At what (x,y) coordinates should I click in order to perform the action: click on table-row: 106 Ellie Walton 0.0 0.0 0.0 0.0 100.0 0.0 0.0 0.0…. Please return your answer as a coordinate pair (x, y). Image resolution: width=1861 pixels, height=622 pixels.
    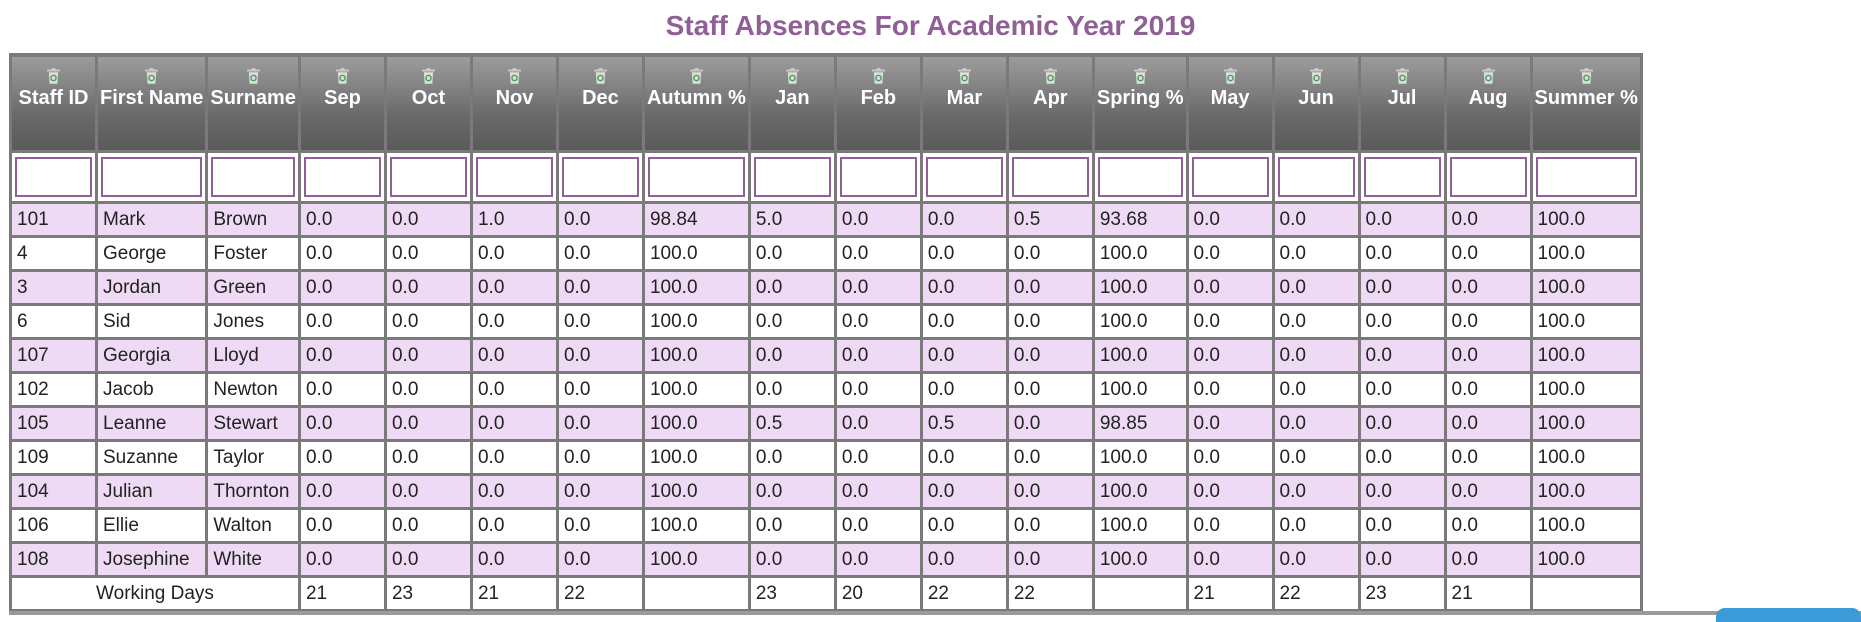
    Looking at the image, I should click on (826, 525).